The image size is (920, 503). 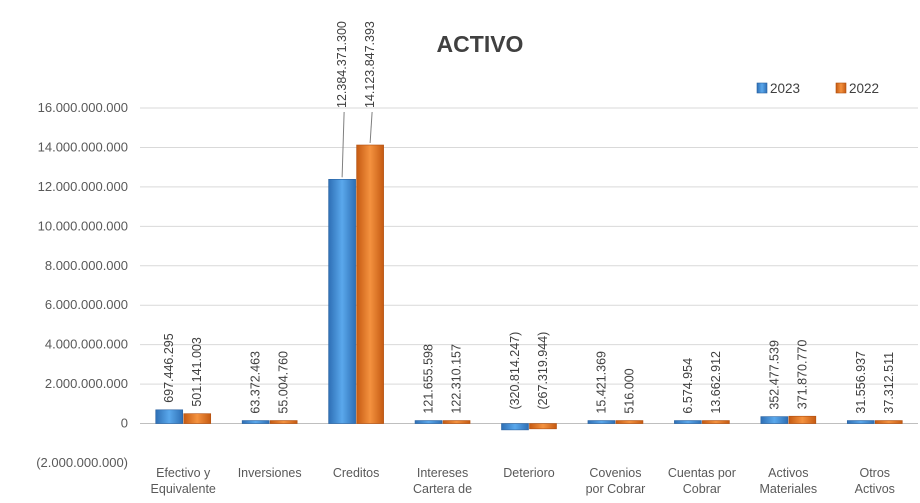 I want to click on x-tick-label: Equivalente, so click(x=183, y=489).